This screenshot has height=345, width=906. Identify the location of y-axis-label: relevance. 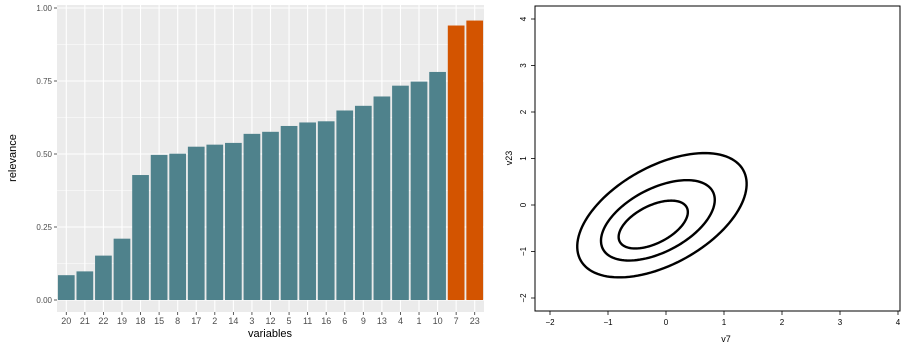
(13, 158).